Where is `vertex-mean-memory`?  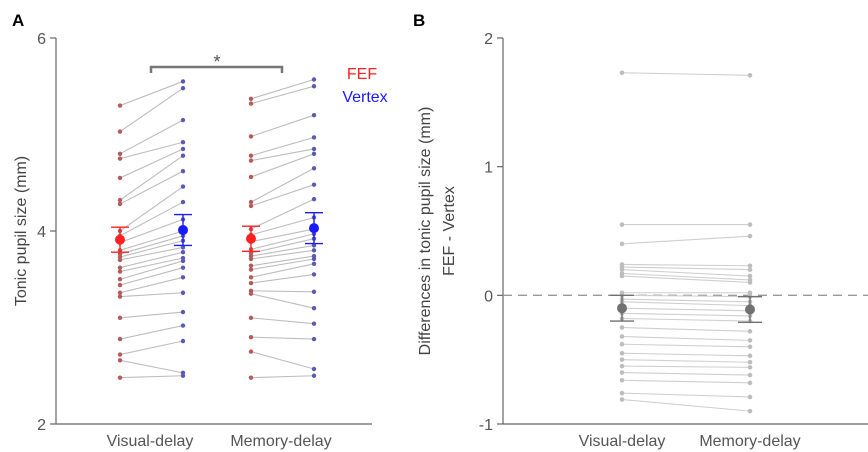
vertex-mean-memory is located at coordinates (314, 228).